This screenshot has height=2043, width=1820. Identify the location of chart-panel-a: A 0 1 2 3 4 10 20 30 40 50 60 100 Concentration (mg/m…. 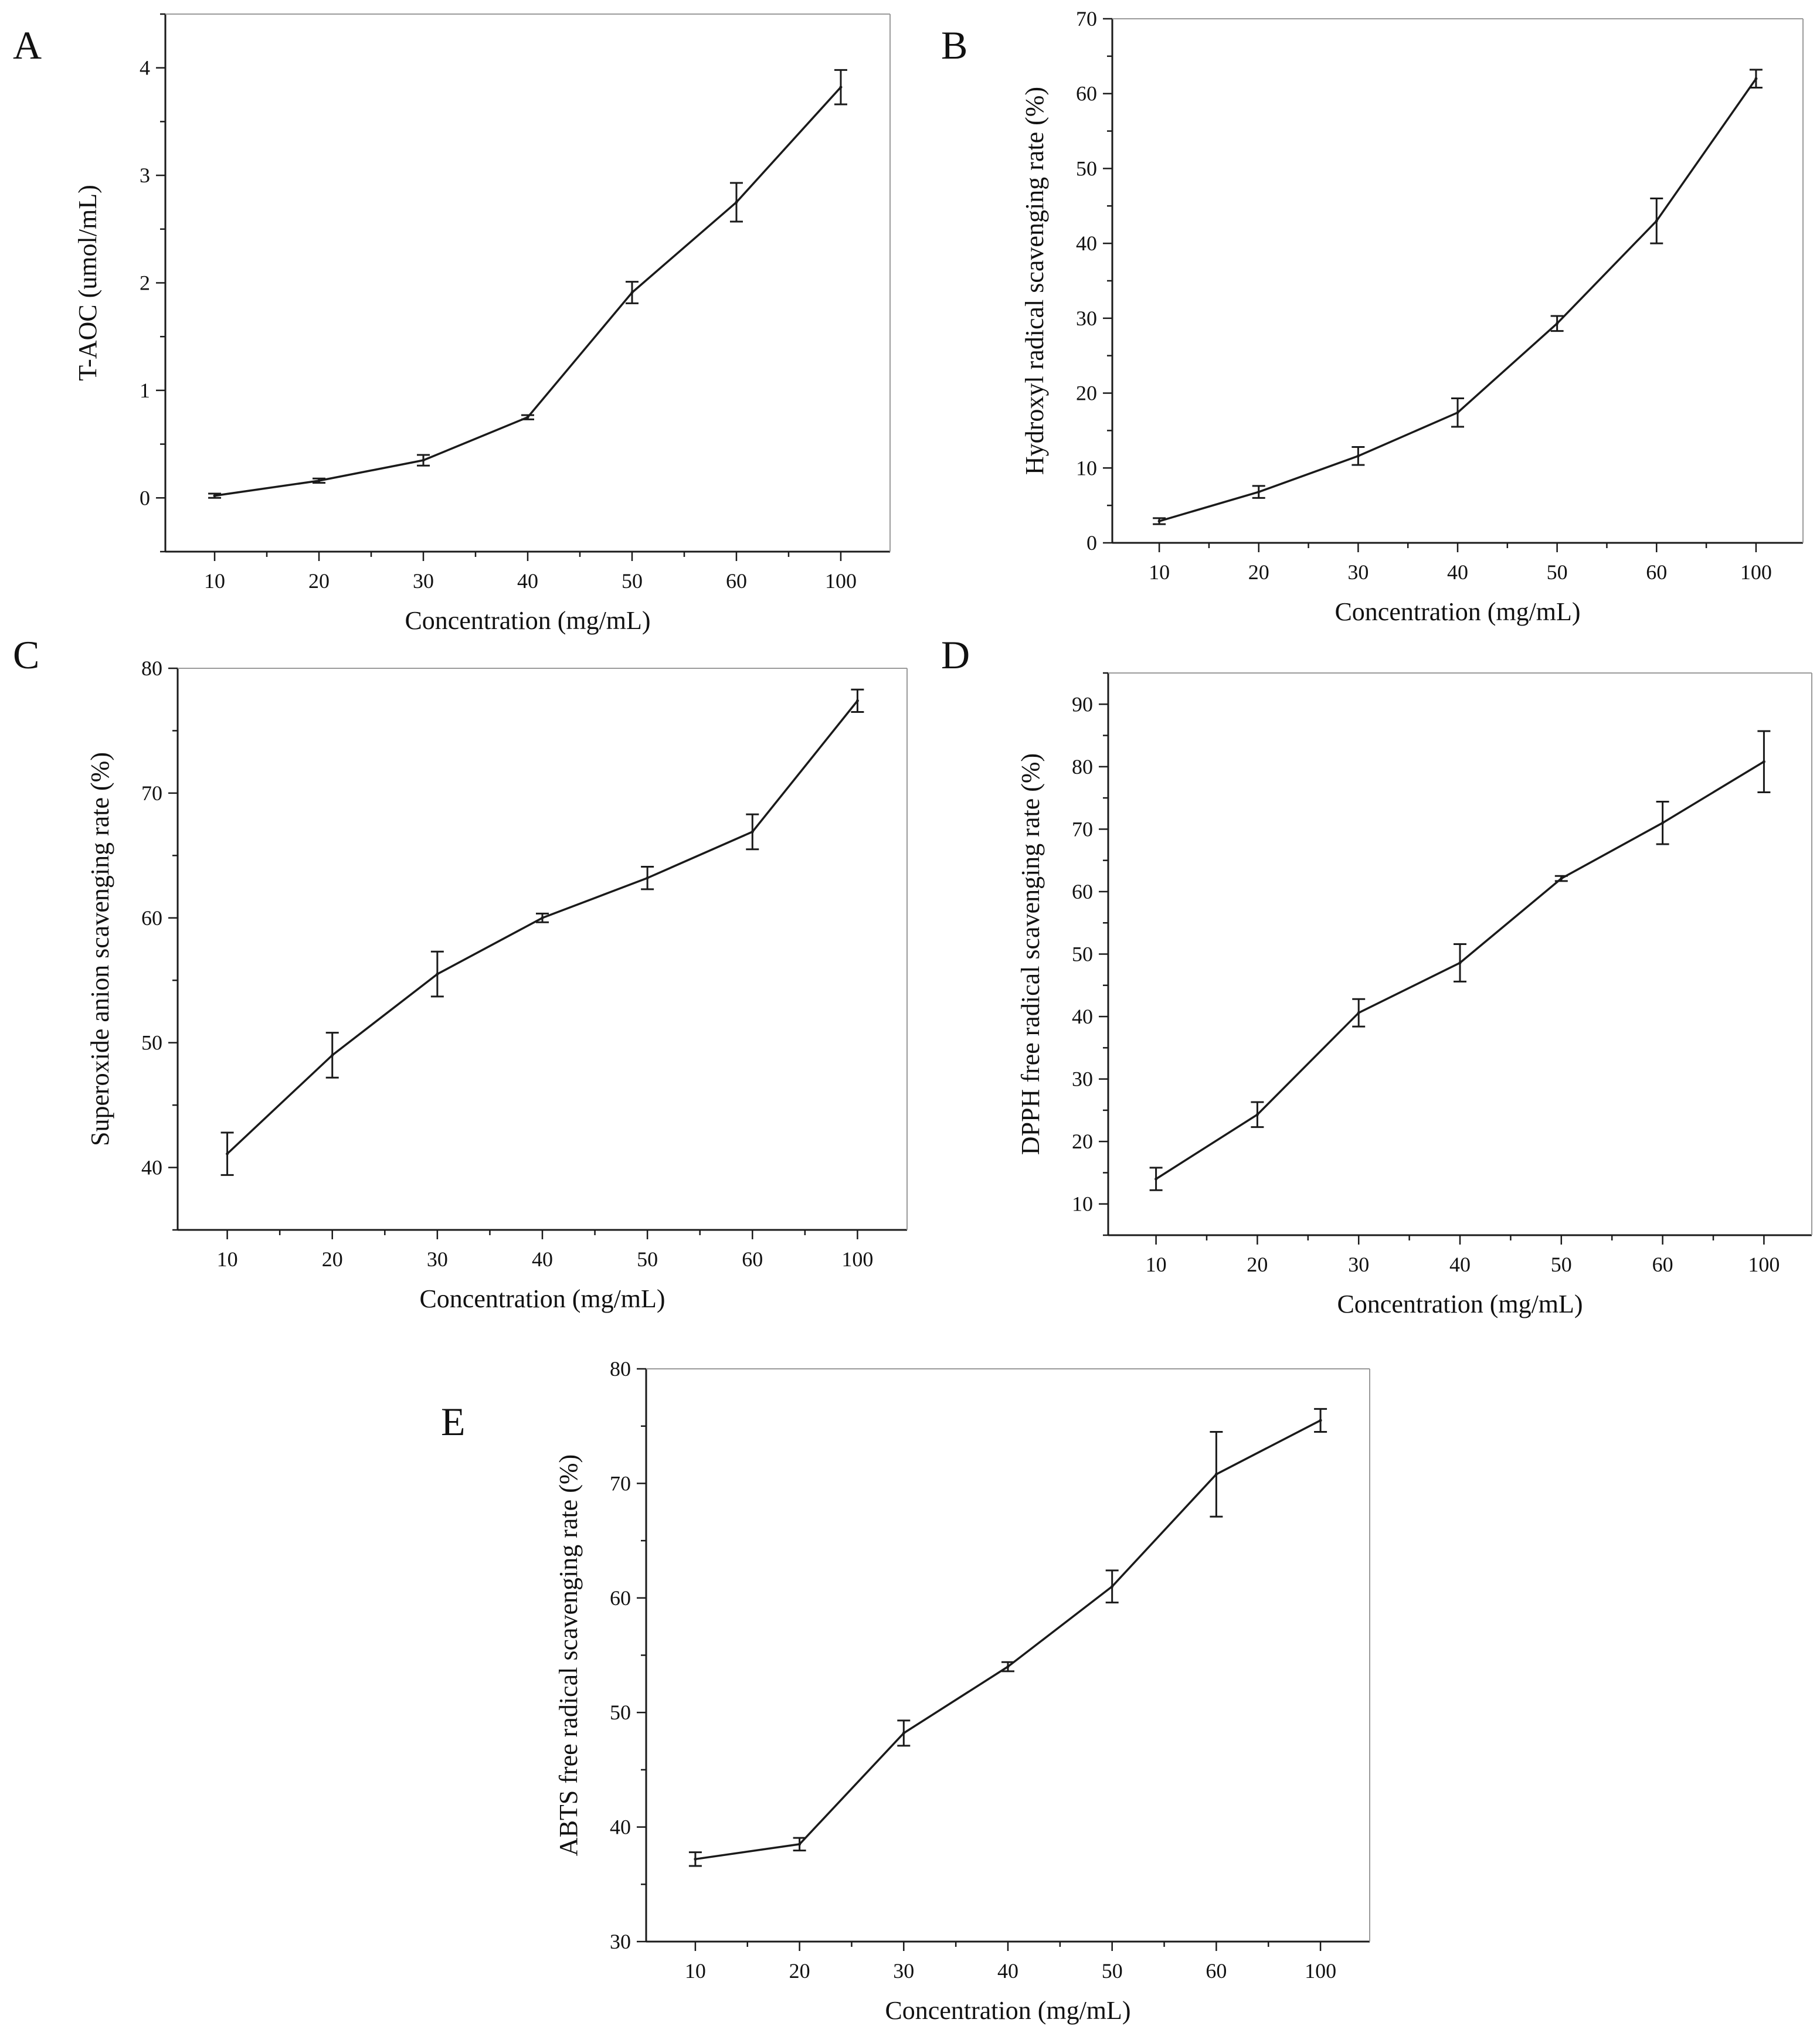
(452, 324).